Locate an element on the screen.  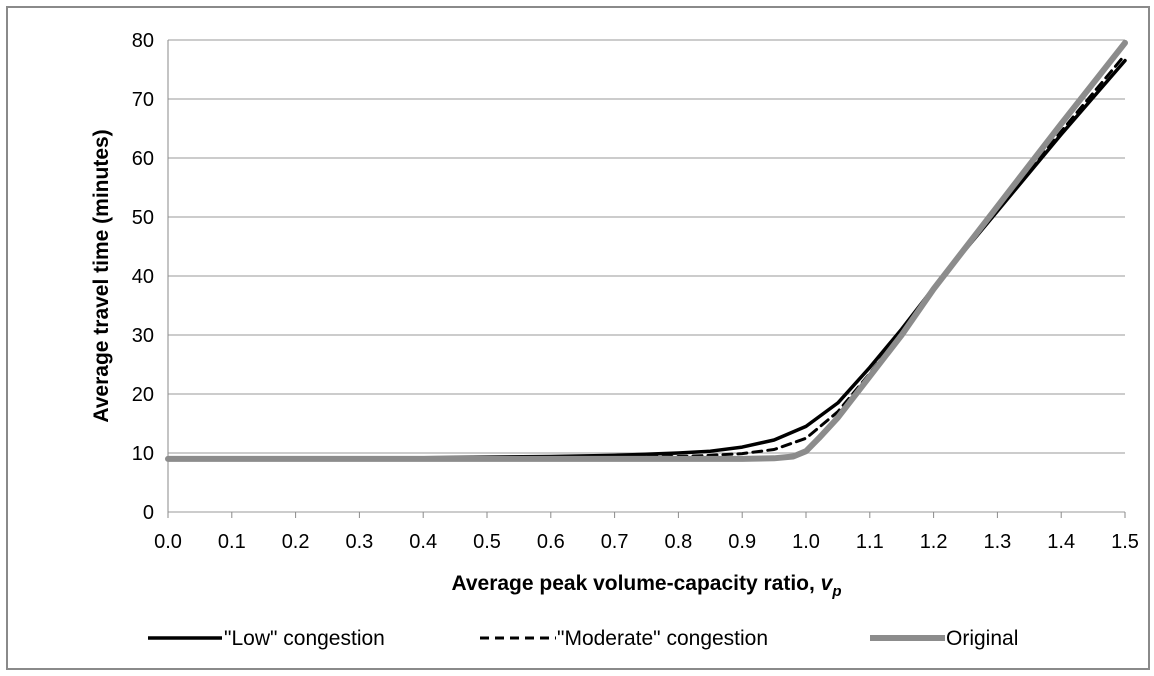
x-tick-label: 1.4 is located at coordinates (1061, 542).